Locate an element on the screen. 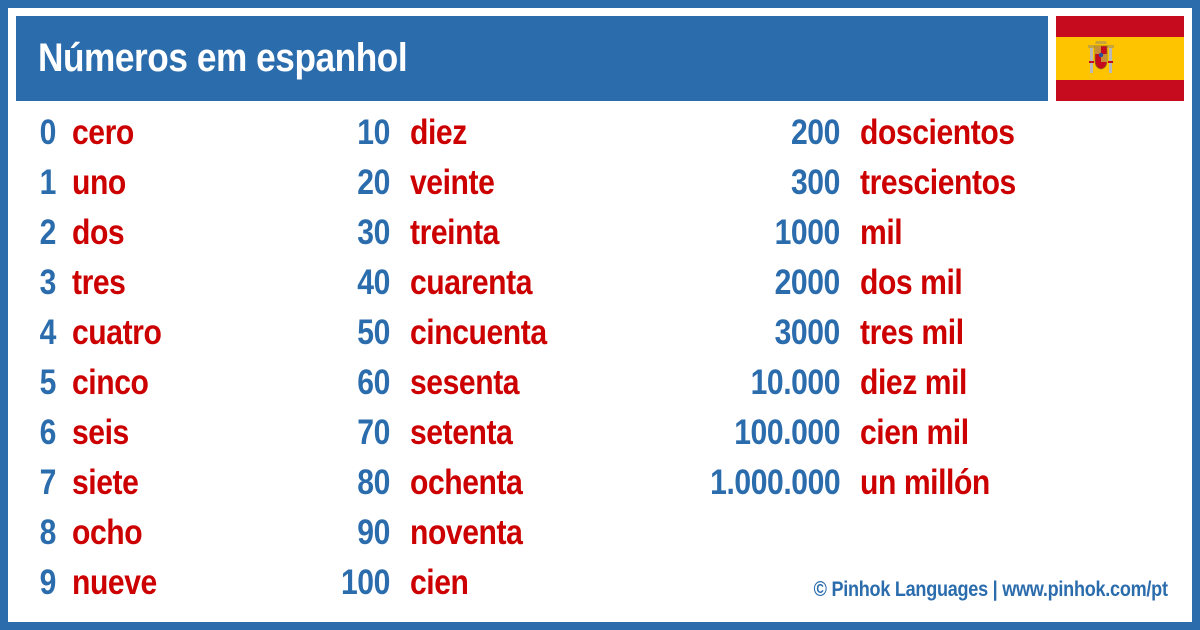  number-value: 80 is located at coordinates (373, 482).